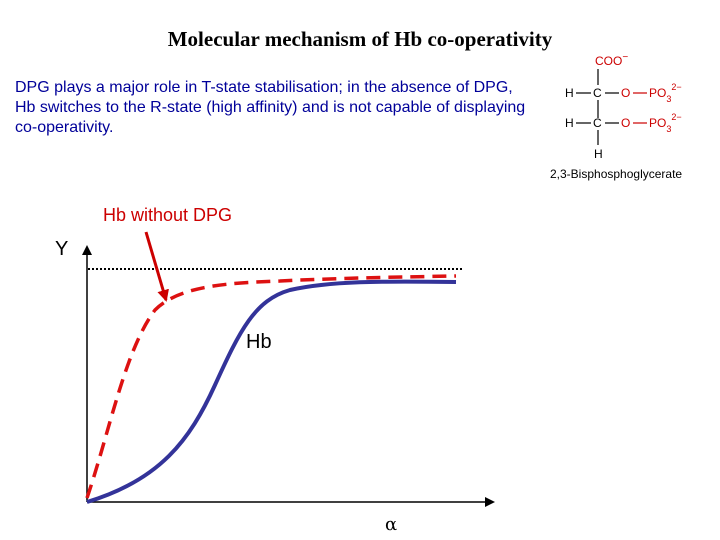 The height and width of the screenshot is (540, 720). Describe the element at coordinates (569, 123) in the screenshot. I see `atom-h-2: H` at that location.